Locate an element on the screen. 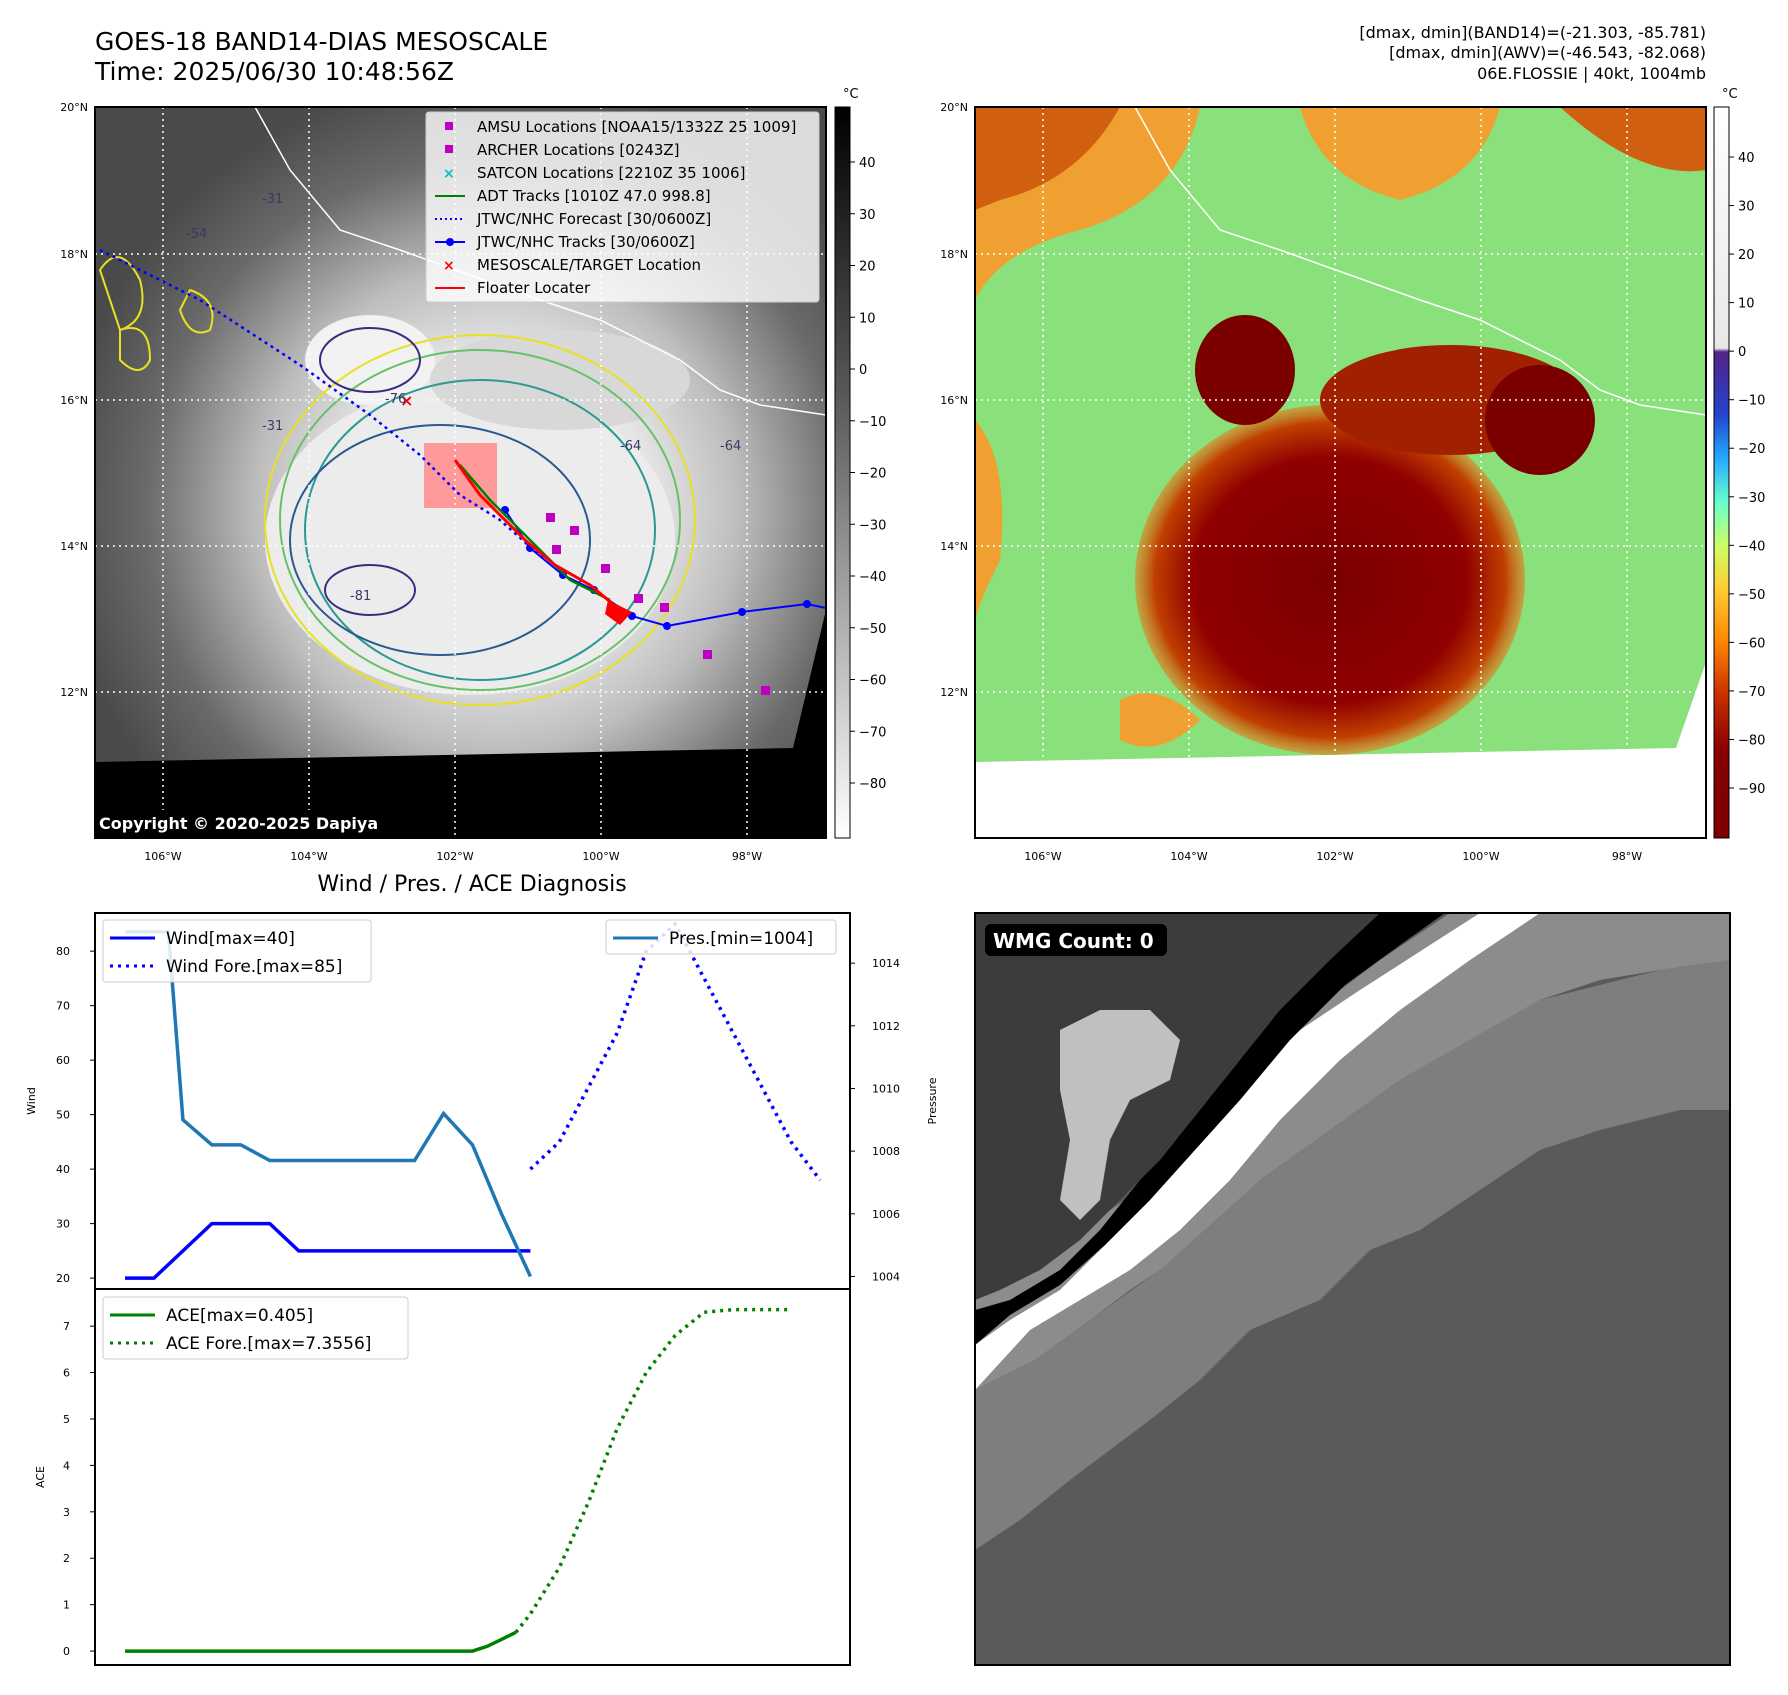 This screenshot has height=1695, width=1788. gray-colorbar-tick-label: 30 is located at coordinates (867, 215).